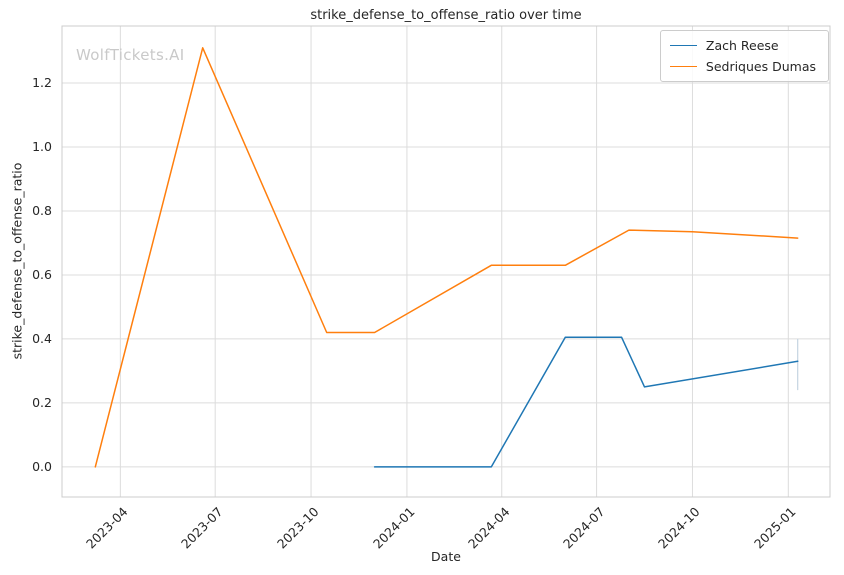 Image resolution: width=844 pixels, height=575 pixels. I want to click on legend-label: Zach Reese, so click(742, 45).